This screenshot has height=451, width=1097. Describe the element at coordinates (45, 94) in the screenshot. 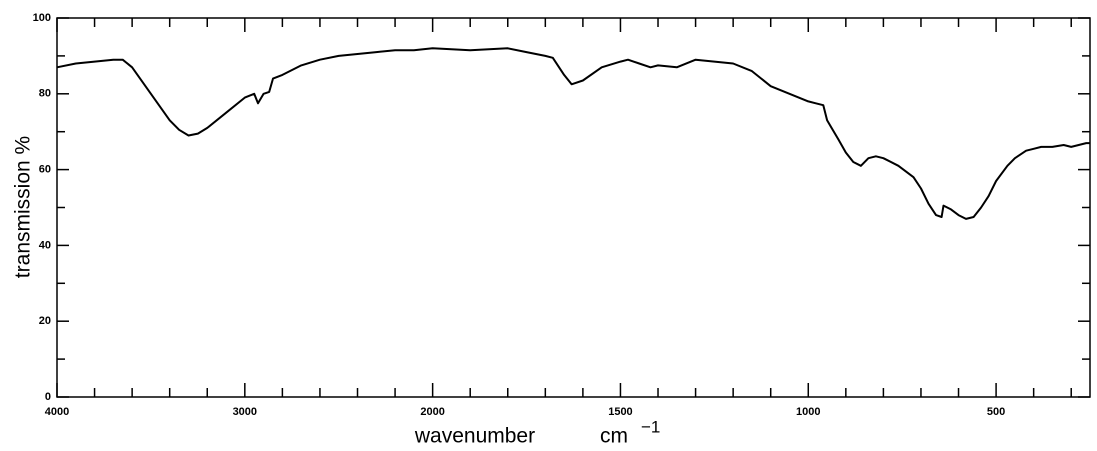

I see `y-tick-label: 80` at that location.